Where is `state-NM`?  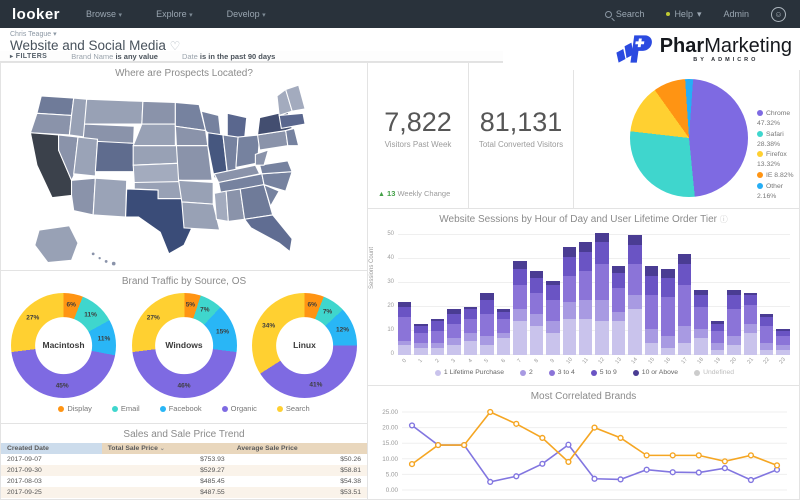 state-NM is located at coordinates (110, 197).